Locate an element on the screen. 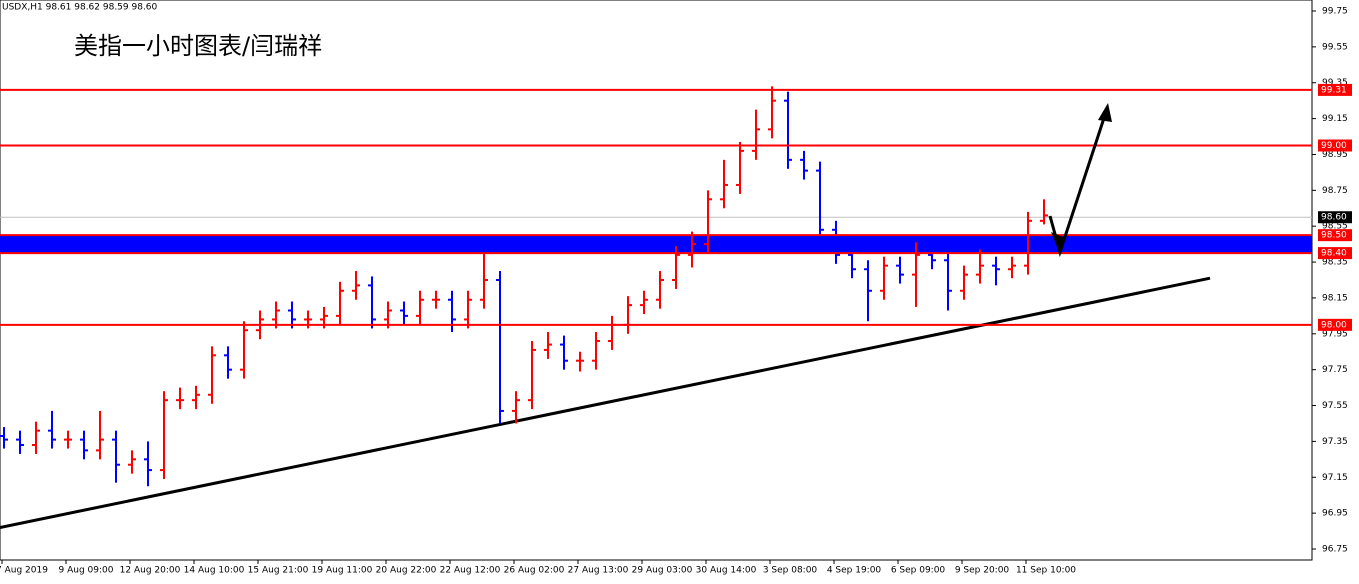 The height and width of the screenshot is (584, 1359). level-label: 98.40 is located at coordinates (1334, 254).